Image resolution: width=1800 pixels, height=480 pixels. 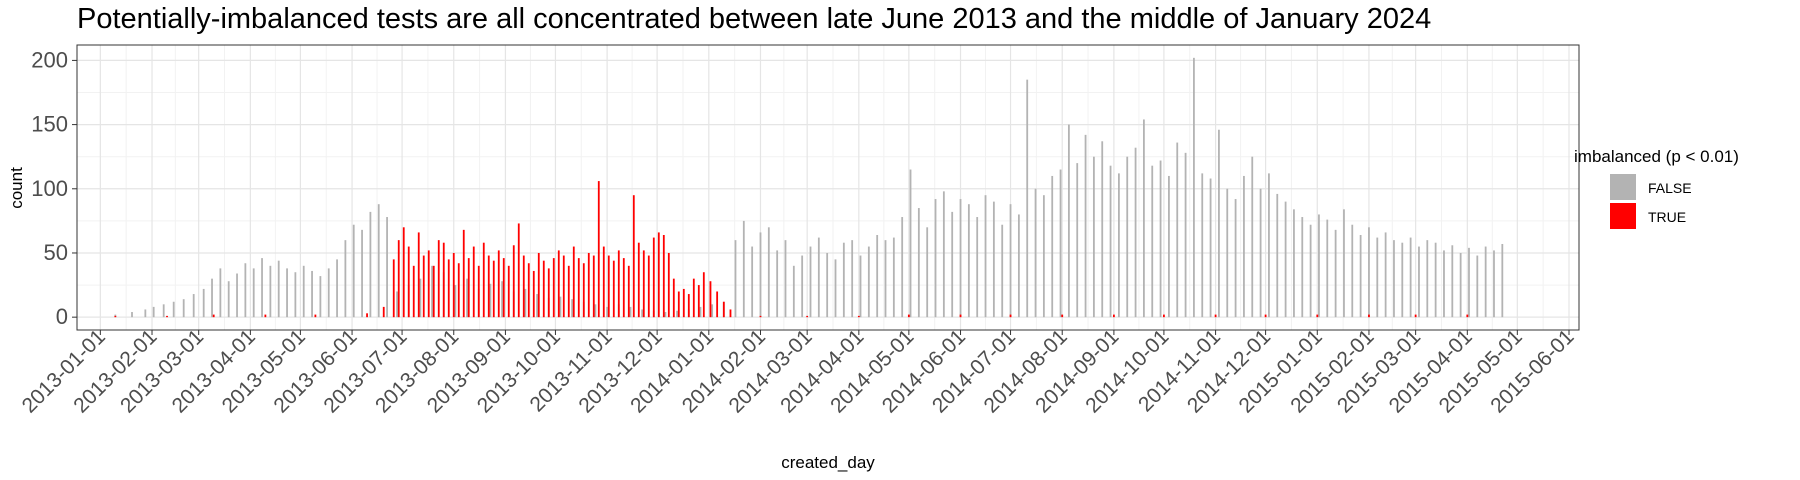 What do you see at coordinates (16, 188) in the screenshot?
I see `y-axis-title: count` at bounding box center [16, 188].